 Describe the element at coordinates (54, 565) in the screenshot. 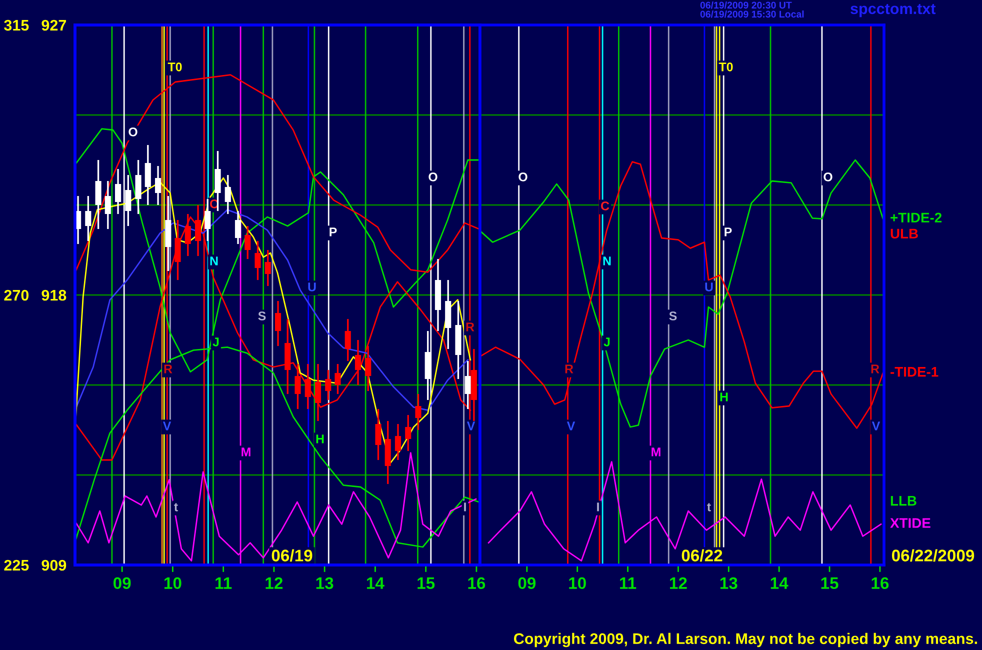

I see `y2-tick-label: 909` at that location.